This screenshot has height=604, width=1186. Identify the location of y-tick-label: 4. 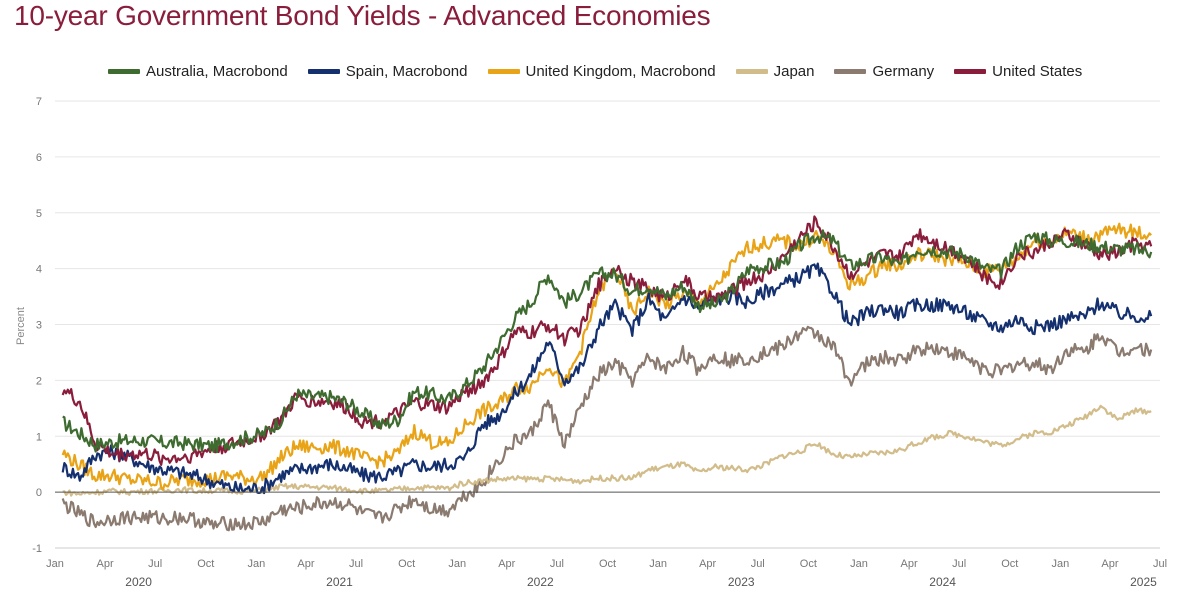
(39, 270).